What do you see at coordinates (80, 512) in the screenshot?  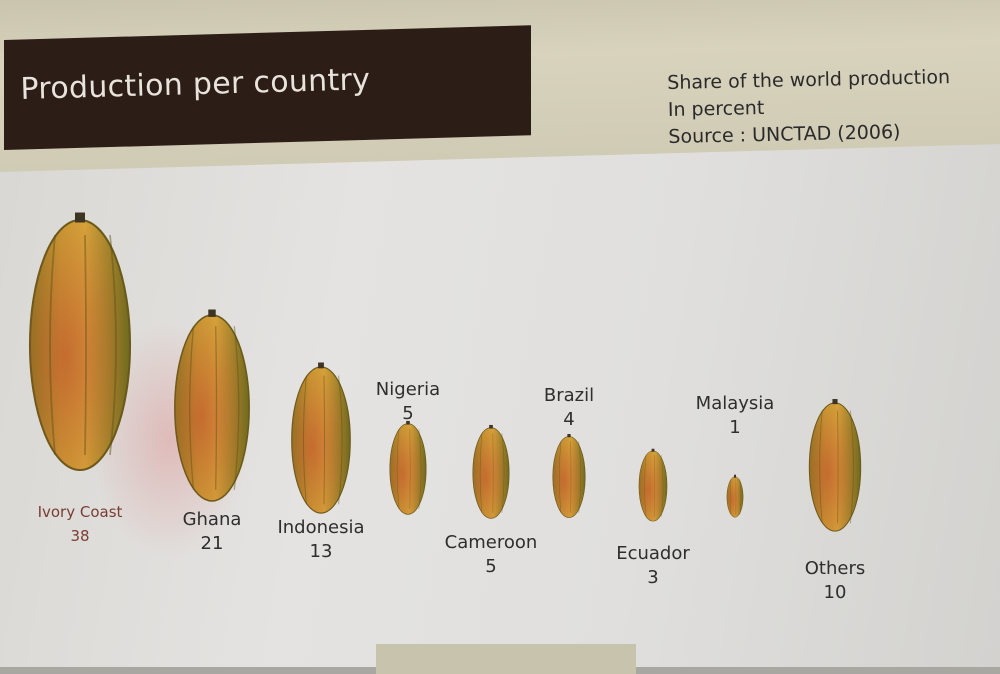 I see `label-ivory-coast: Ivory Coast` at bounding box center [80, 512].